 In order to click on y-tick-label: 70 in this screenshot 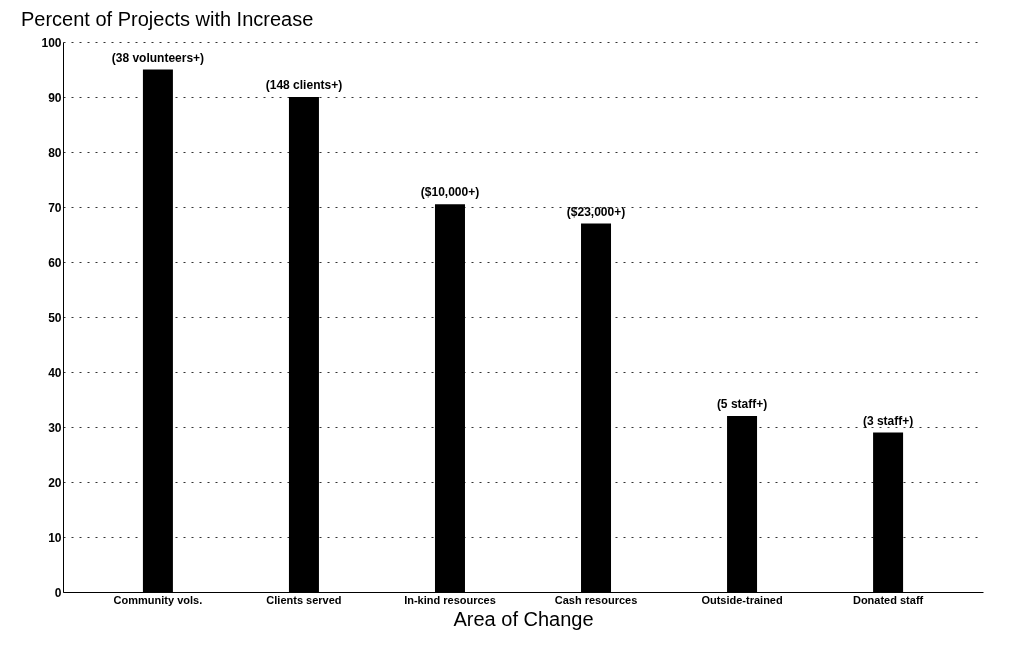, I will do `click(55, 207)`.